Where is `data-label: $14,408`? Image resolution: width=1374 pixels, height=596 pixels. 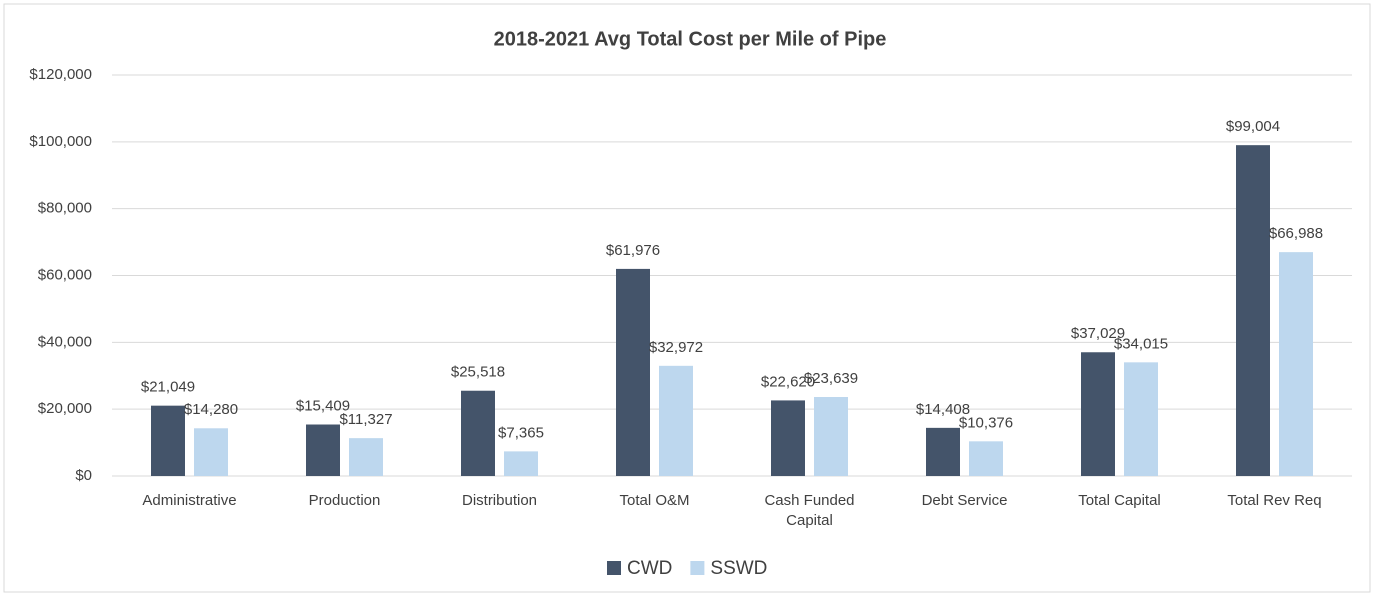 data-label: $14,408 is located at coordinates (943, 409).